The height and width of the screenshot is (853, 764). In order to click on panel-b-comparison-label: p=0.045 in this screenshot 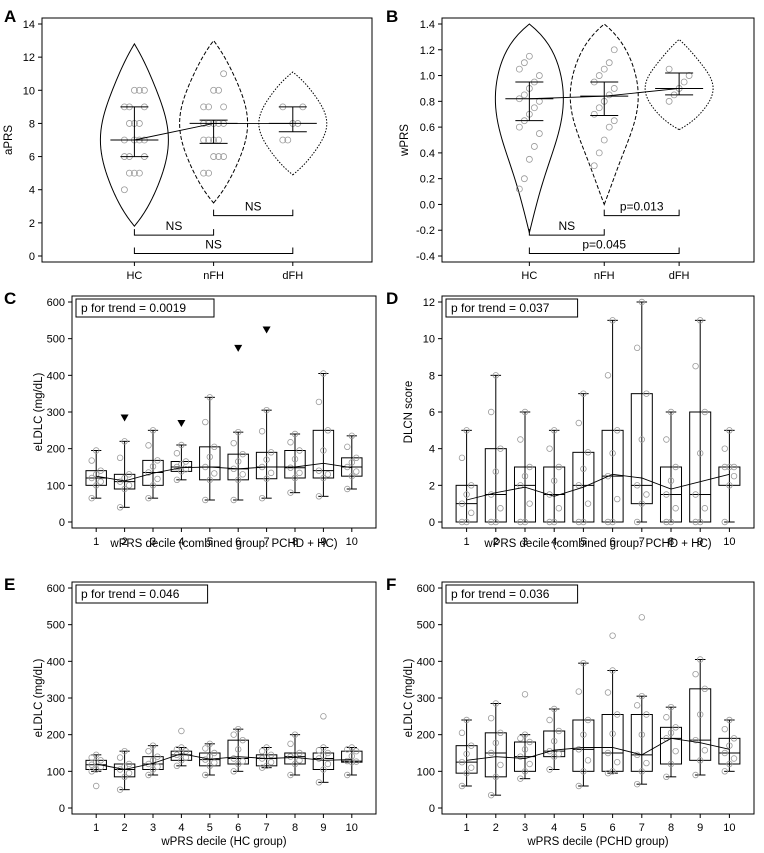, I will do `click(604, 244)`.